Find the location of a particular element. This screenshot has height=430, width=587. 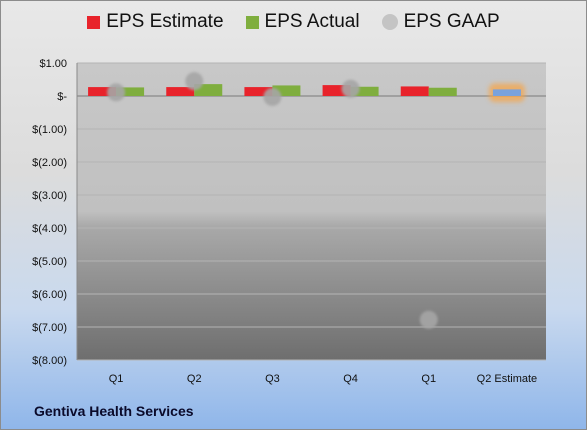

x-tick-label: Q3 is located at coordinates (272, 379).